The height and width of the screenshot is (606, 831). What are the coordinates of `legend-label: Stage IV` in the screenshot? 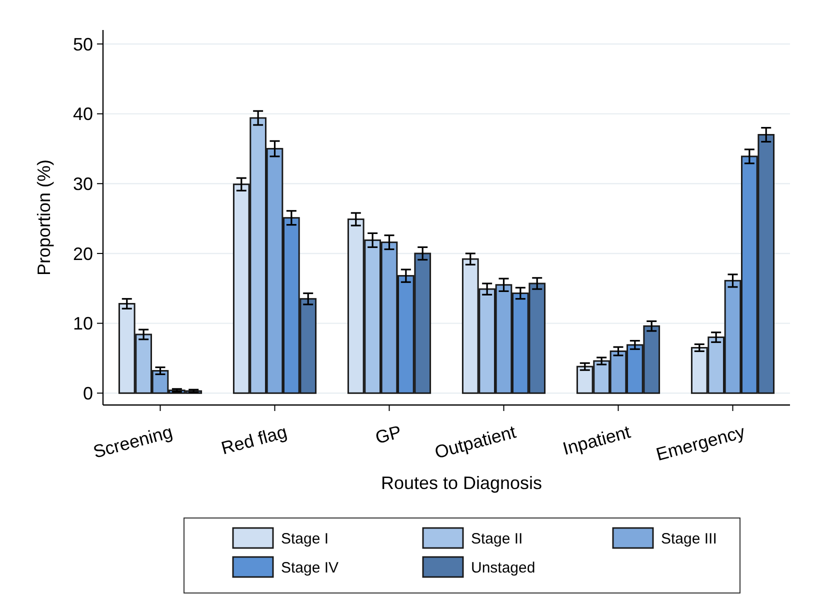 It's located at (310, 567).